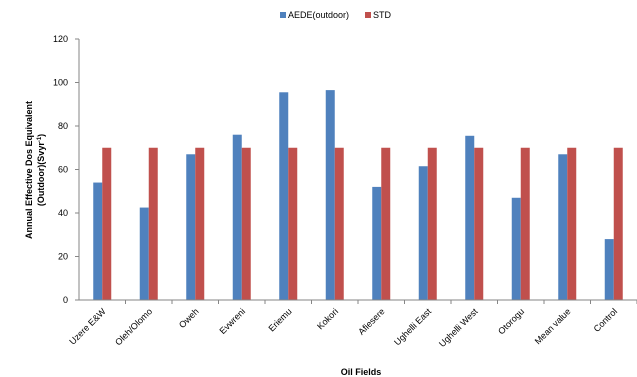 This screenshot has height=377, width=637. Describe the element at coordinates (63, 170) in the screenshot. I see `y-tick-label: 60` at that location.